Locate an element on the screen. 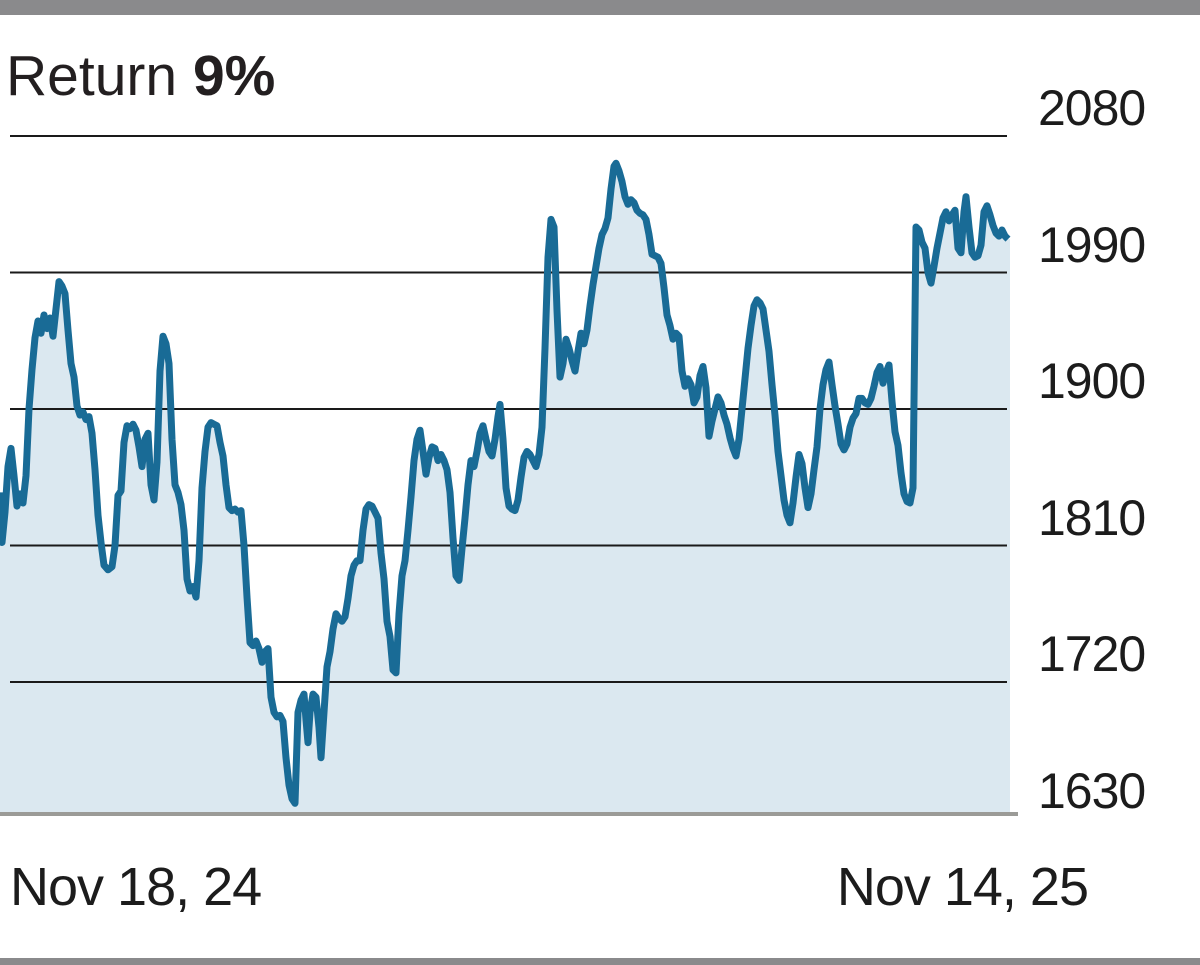  chart-title: Return 9% is located at coordinates (140, 76).